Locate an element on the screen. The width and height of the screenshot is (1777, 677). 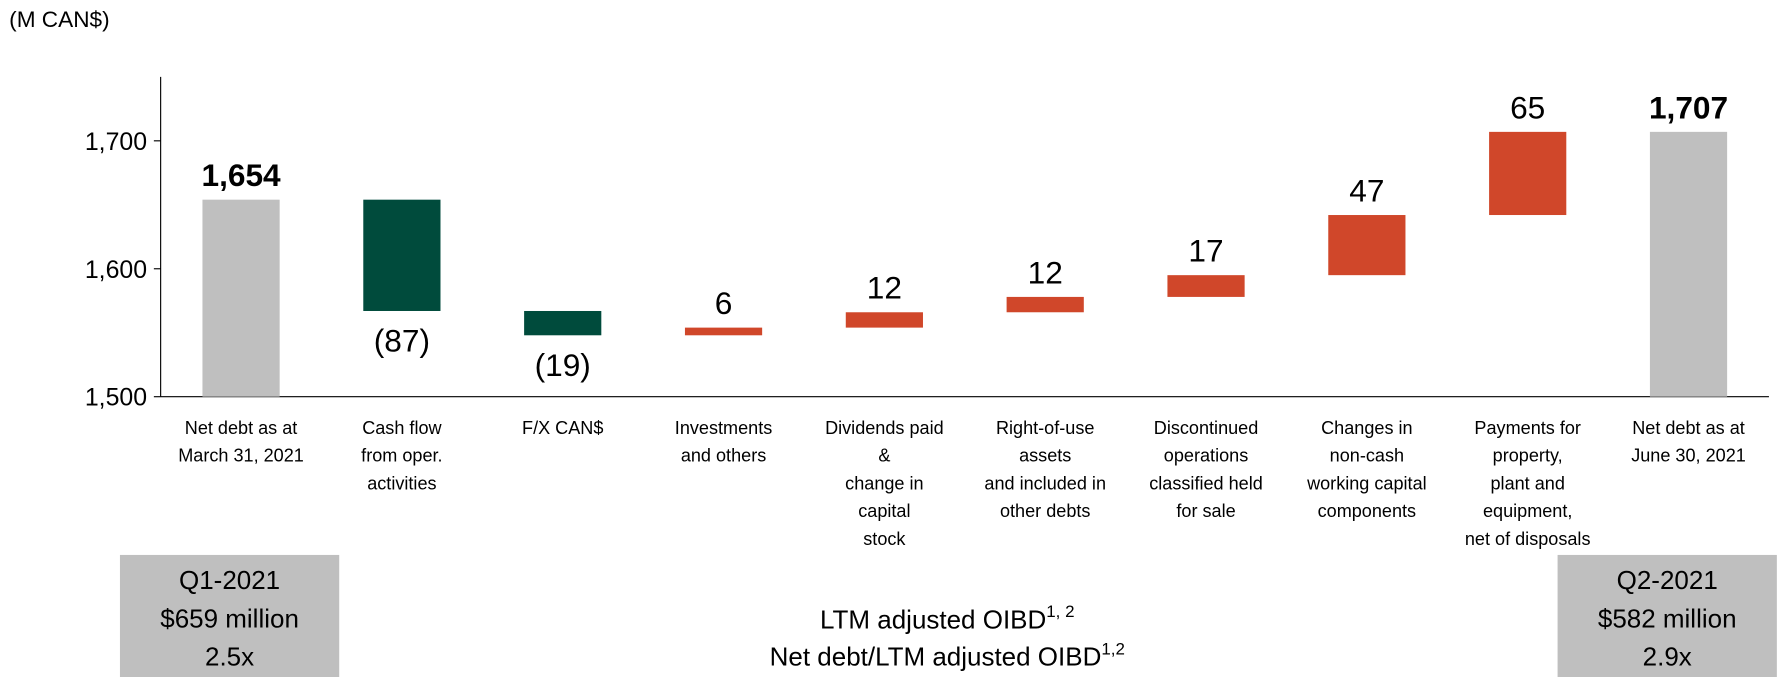
x-tick-label: Cash flow from oper. activities is located at coordinates (401, 455).